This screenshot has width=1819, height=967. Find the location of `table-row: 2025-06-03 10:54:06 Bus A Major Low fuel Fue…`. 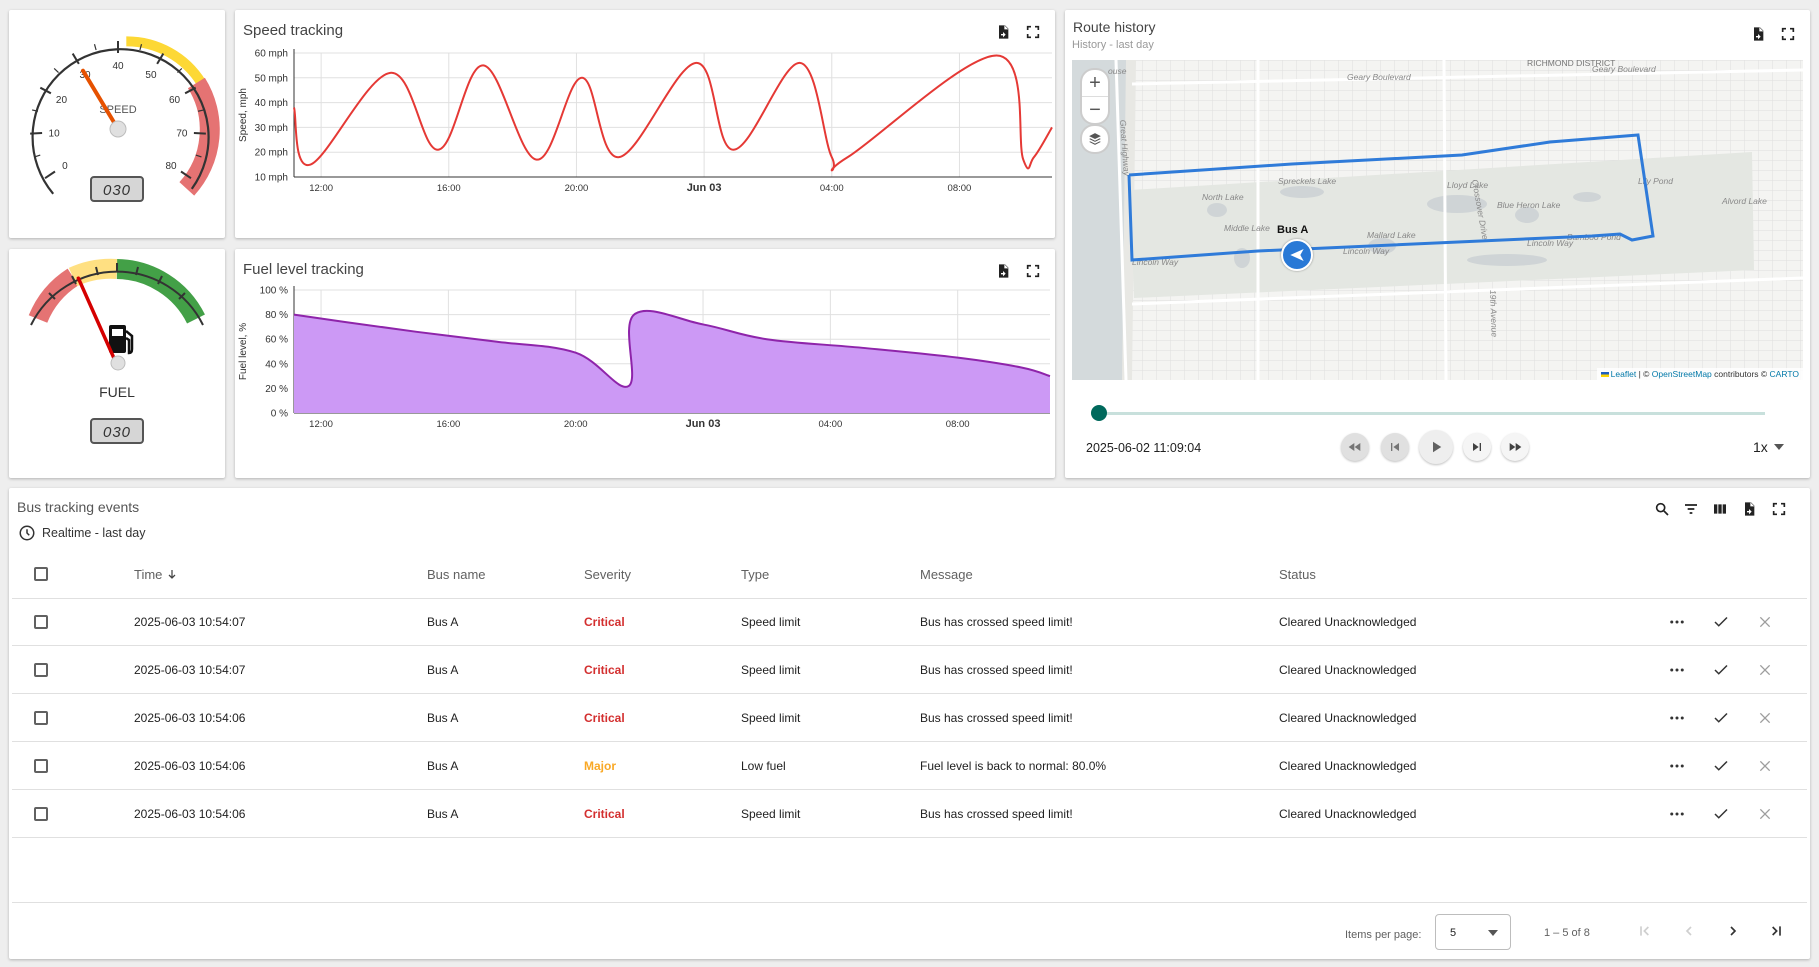

table-row: 2025-06-03 10:54:06 Bus A Major Low fuel Fue… is located at coordinates (909, 766).